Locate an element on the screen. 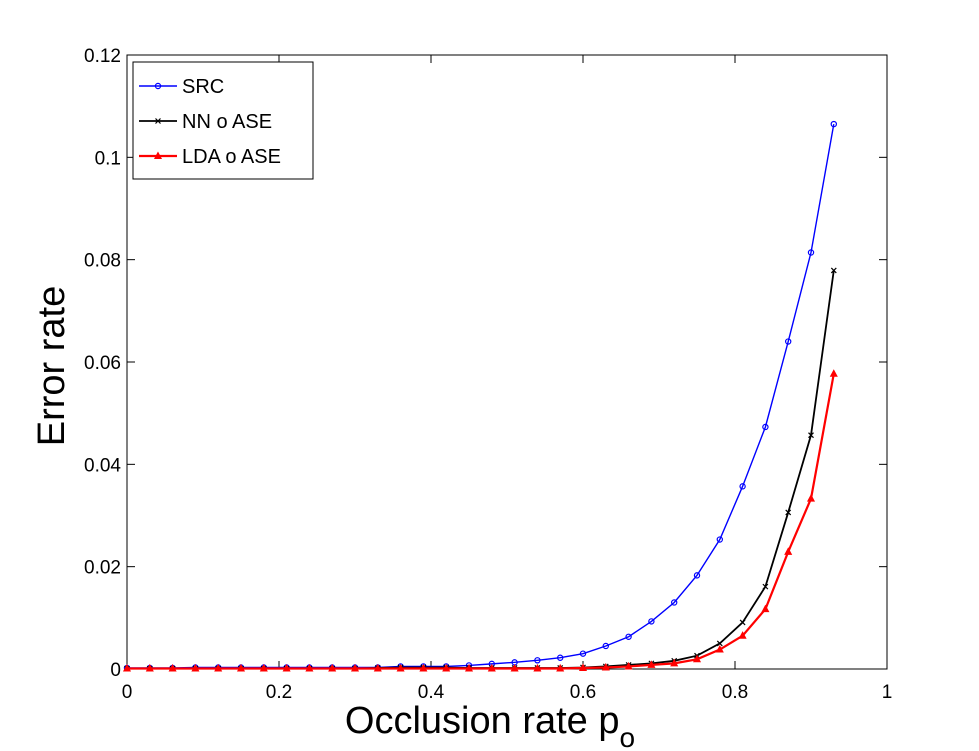 Image resolution: width=979 pixels, height=751 pixels. legend-entry: SRC is located at coordinates (181, 87).